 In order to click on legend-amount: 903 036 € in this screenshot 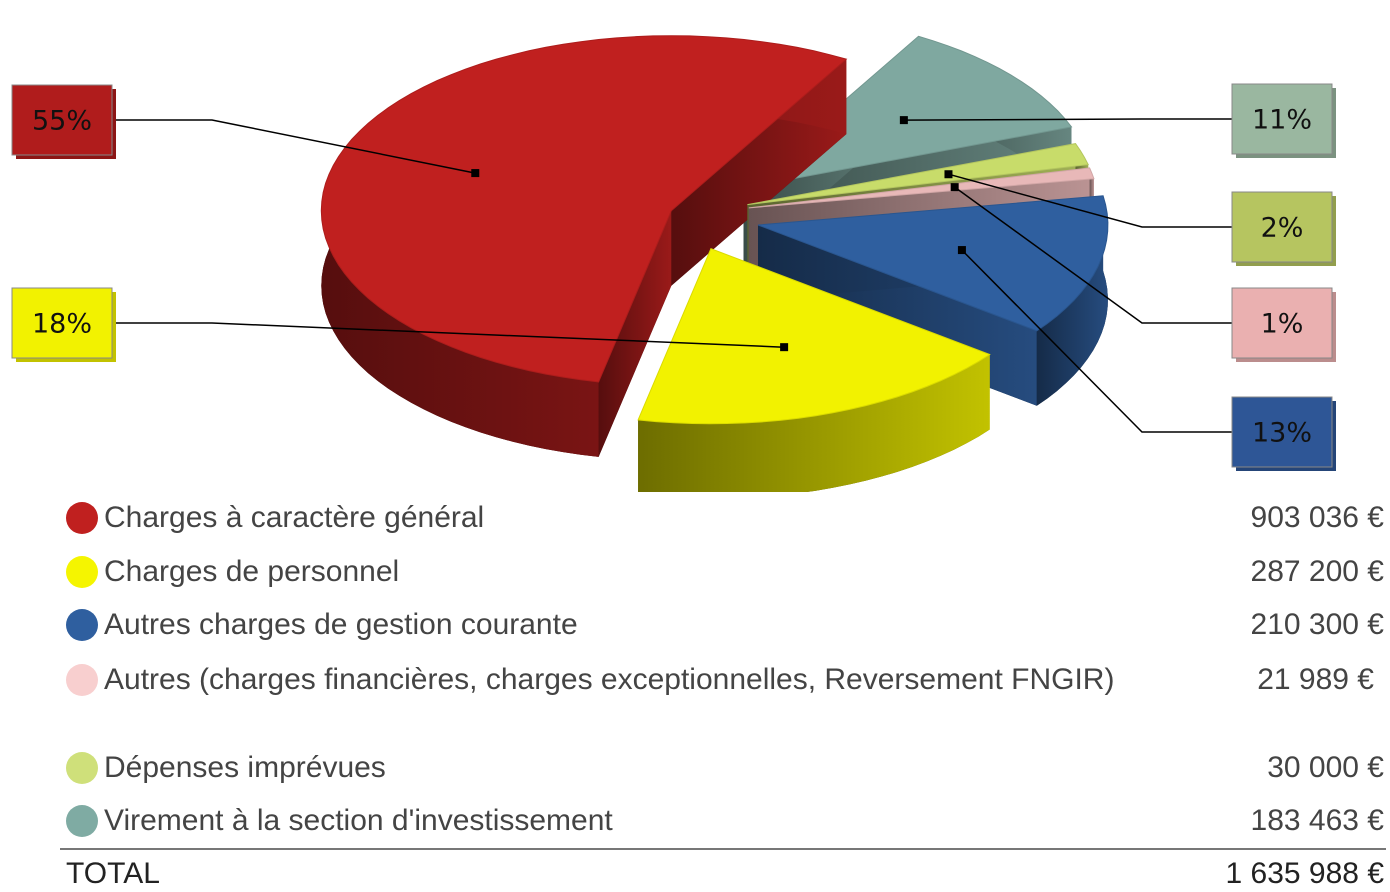, I will do `click(1317, 517)`.